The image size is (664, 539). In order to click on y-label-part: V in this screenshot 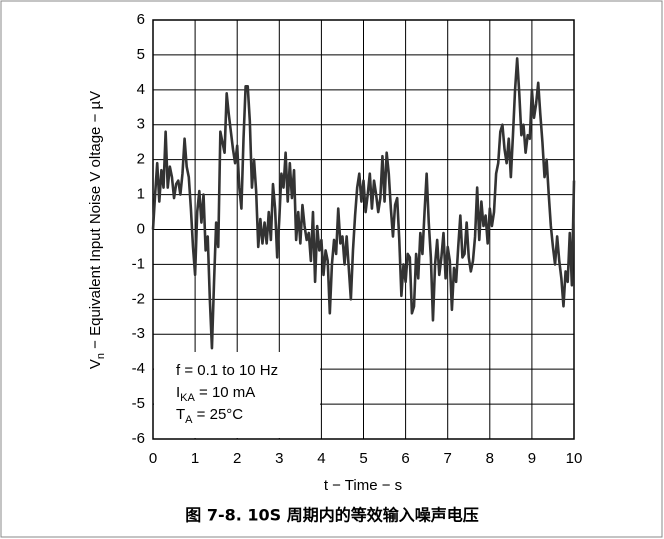, I will do `click(95, 364)`.